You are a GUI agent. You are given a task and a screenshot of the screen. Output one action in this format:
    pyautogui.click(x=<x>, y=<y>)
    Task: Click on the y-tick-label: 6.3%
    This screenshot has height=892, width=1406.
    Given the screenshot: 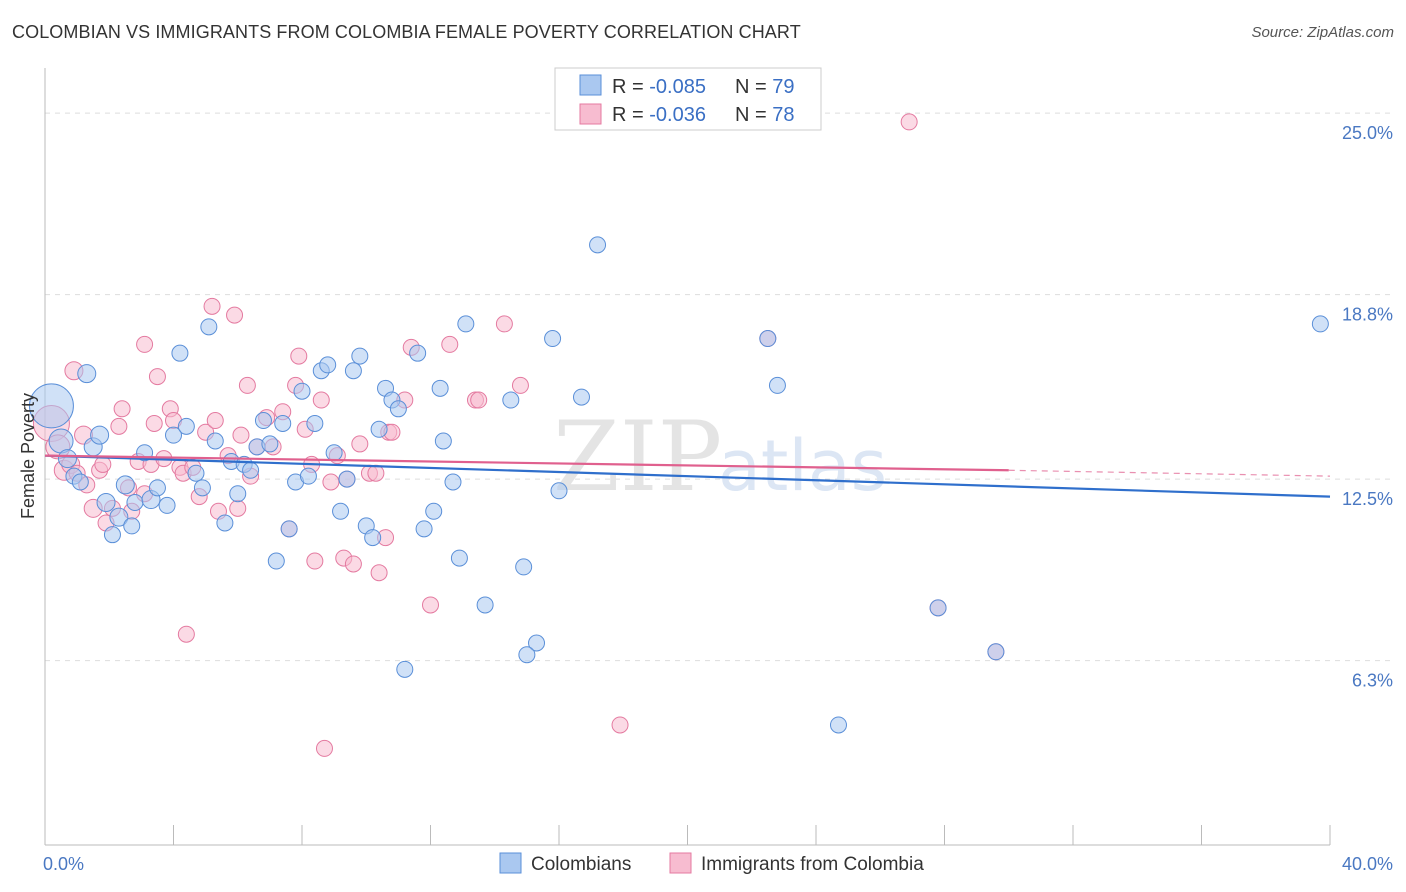 What is the action you would take?
    pyautogui.click(x=1372, y=681)
    